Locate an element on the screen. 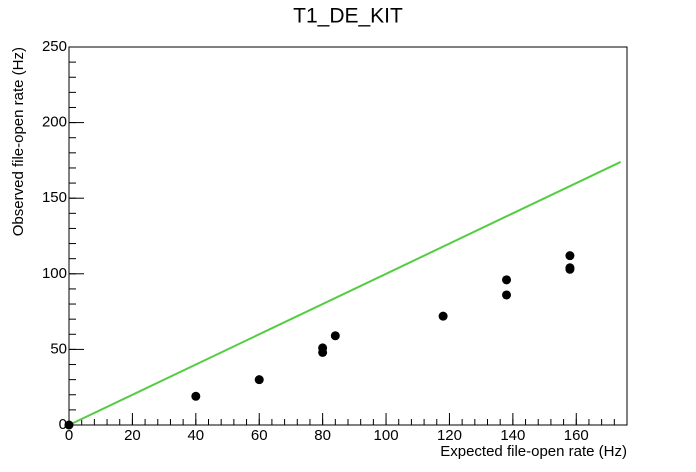 The width and height of the screenshot is (696, 472). y-tick-label: 100 is located at coordinates (54, 273).